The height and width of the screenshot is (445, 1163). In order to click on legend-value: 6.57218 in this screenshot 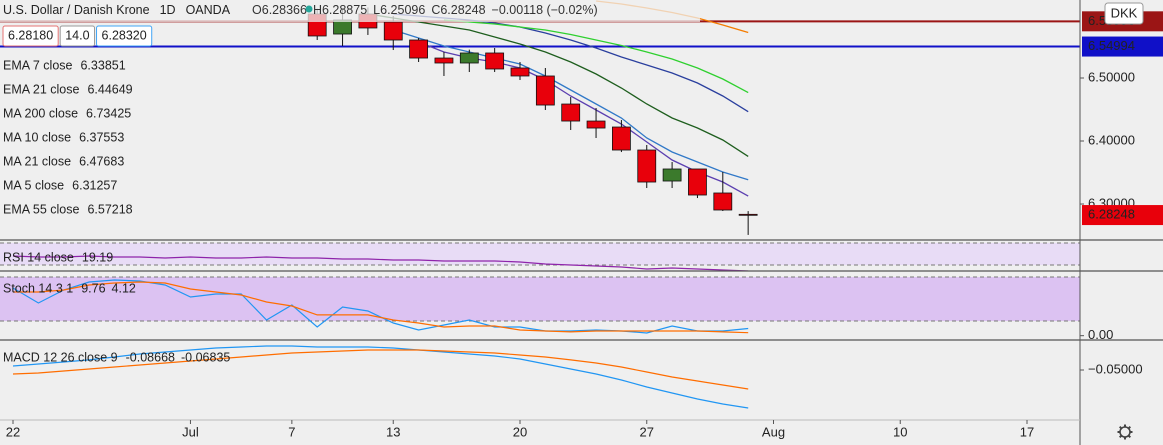, I will do `click(109, 209)`.